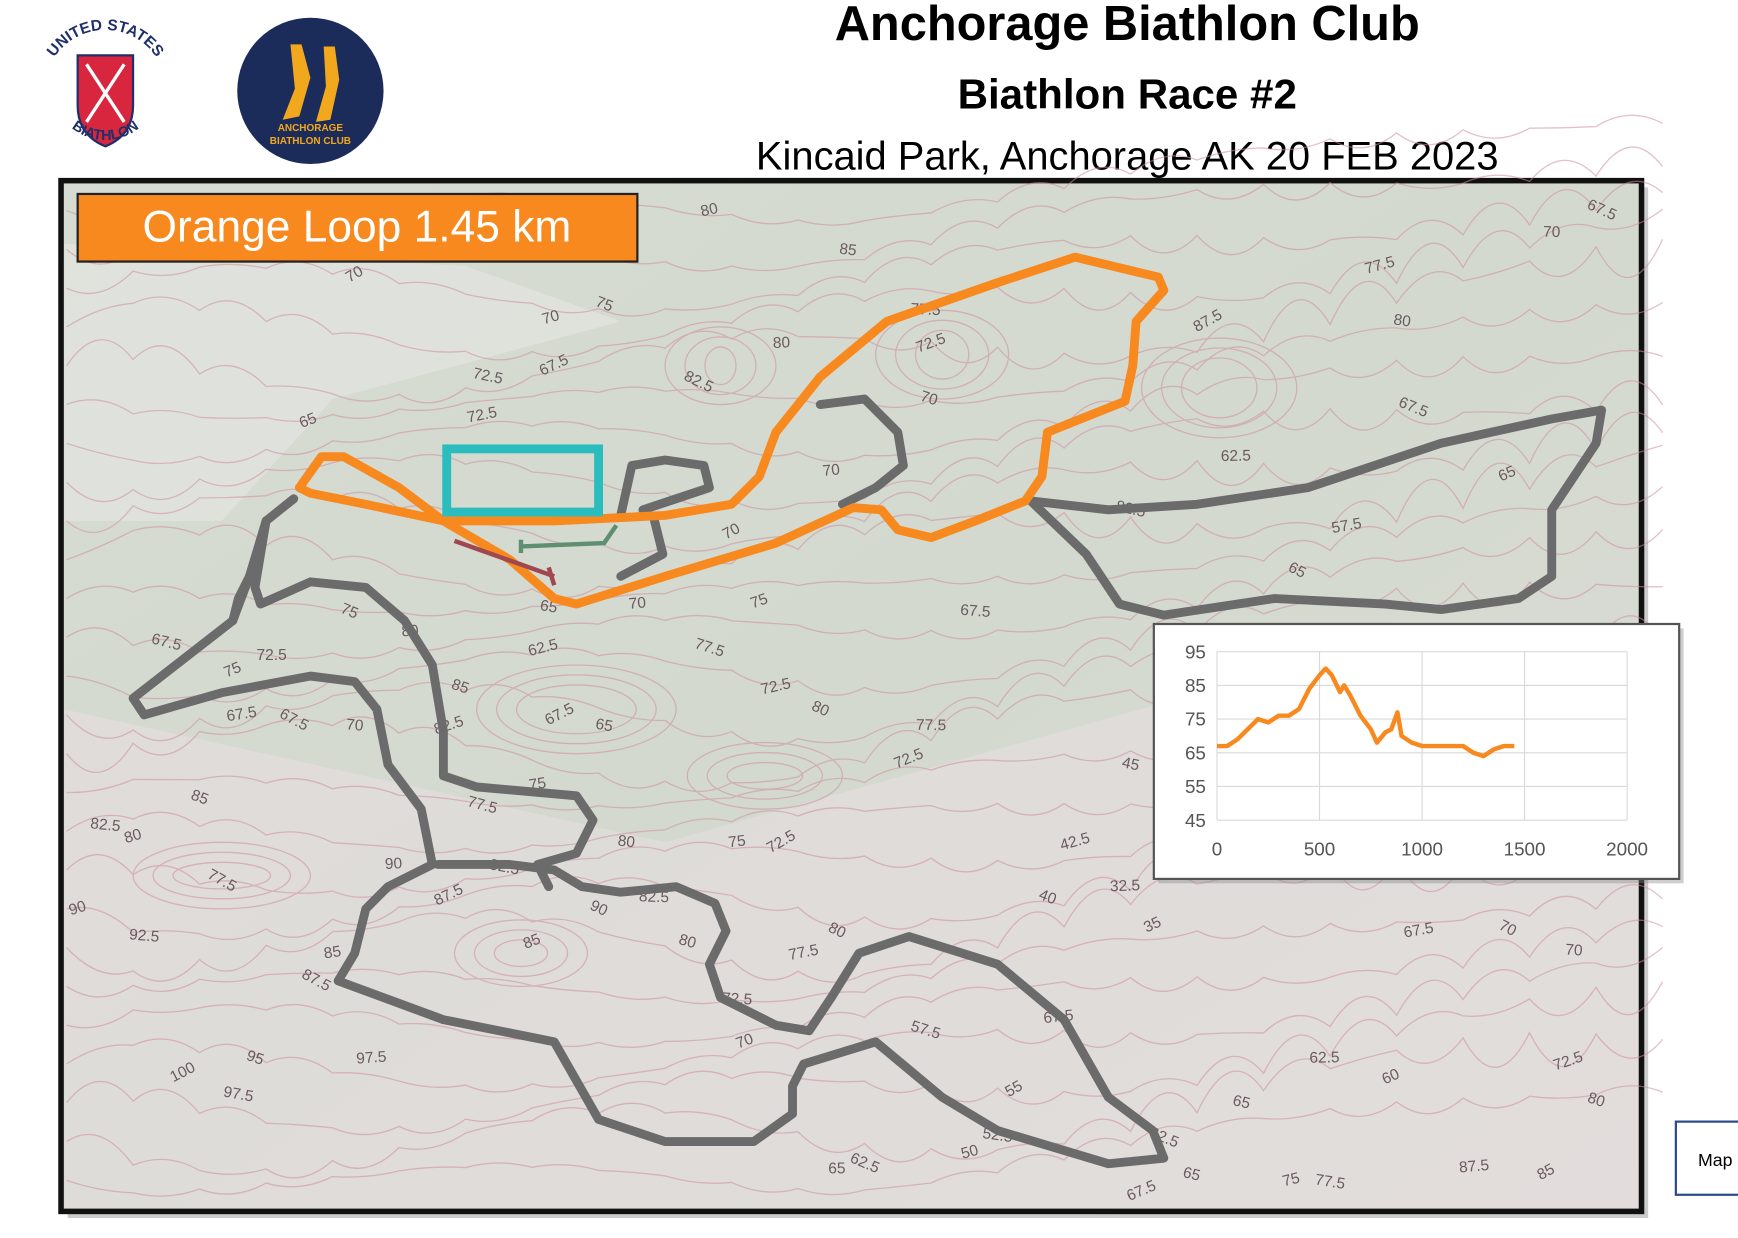 The image size is (1738, 1238). Describe the element at coordinates (1422, 849) in the screenshot. I see `x-tick-label: 1000` at that location.